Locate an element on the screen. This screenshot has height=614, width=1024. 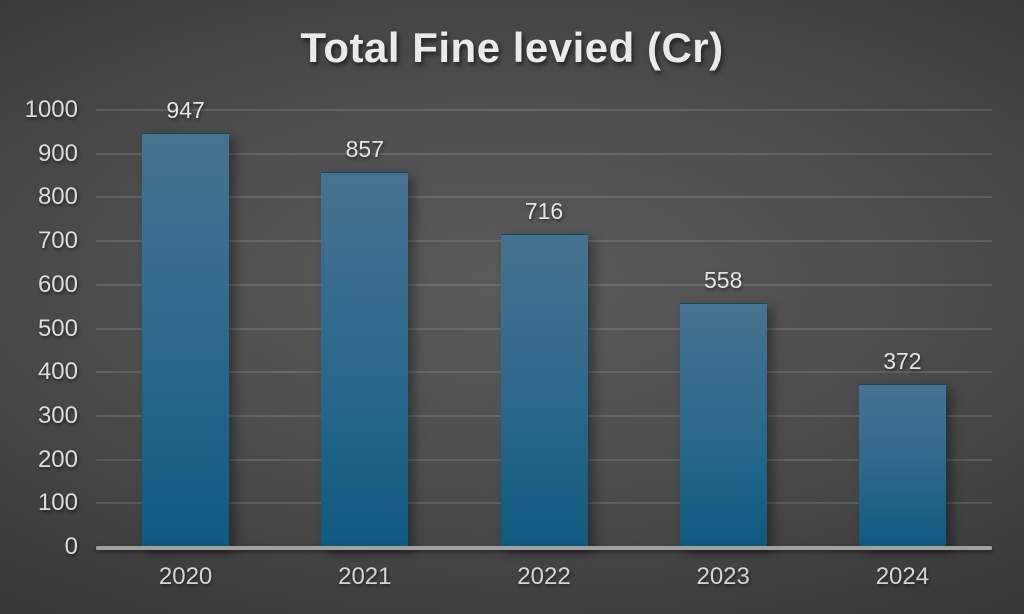
bar-value-label: 857 is located at coordinates (364, 149).